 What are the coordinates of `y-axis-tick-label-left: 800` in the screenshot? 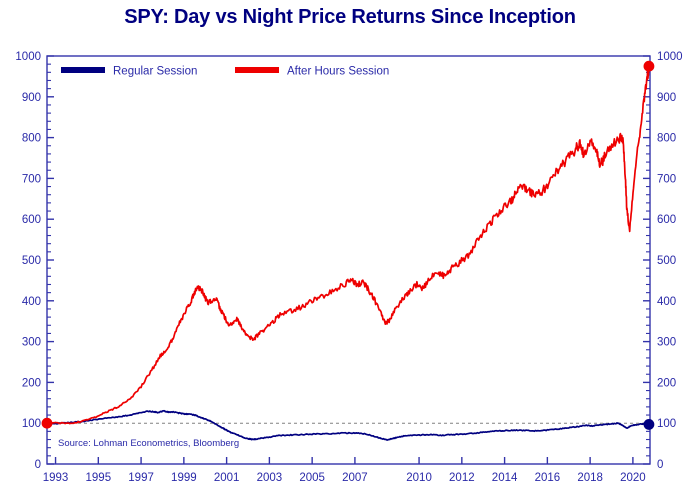 It's located at (31, 139).